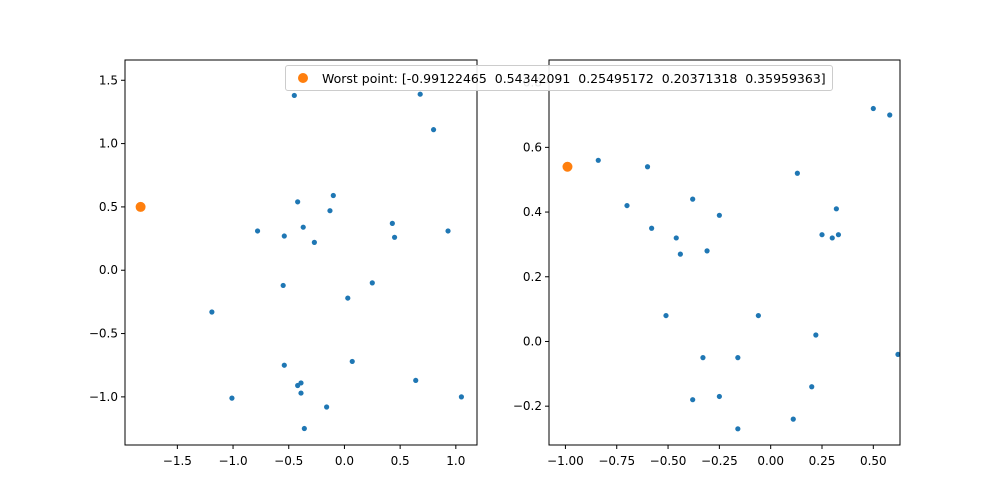  Describe the element at coordinates (303, 78) in the screenshot. I see `legend-marker-icon` at that location.